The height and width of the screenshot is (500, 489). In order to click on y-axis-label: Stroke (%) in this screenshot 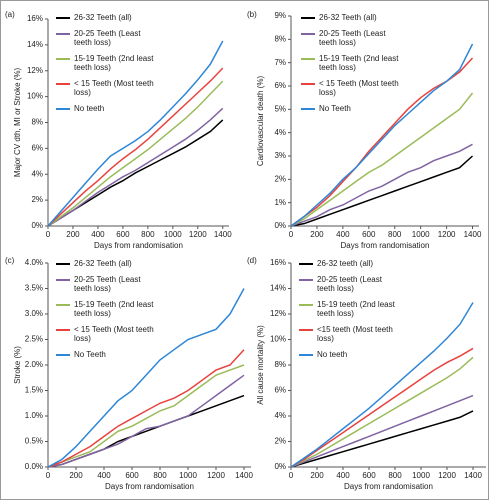, I will do `click(17, 365)`.